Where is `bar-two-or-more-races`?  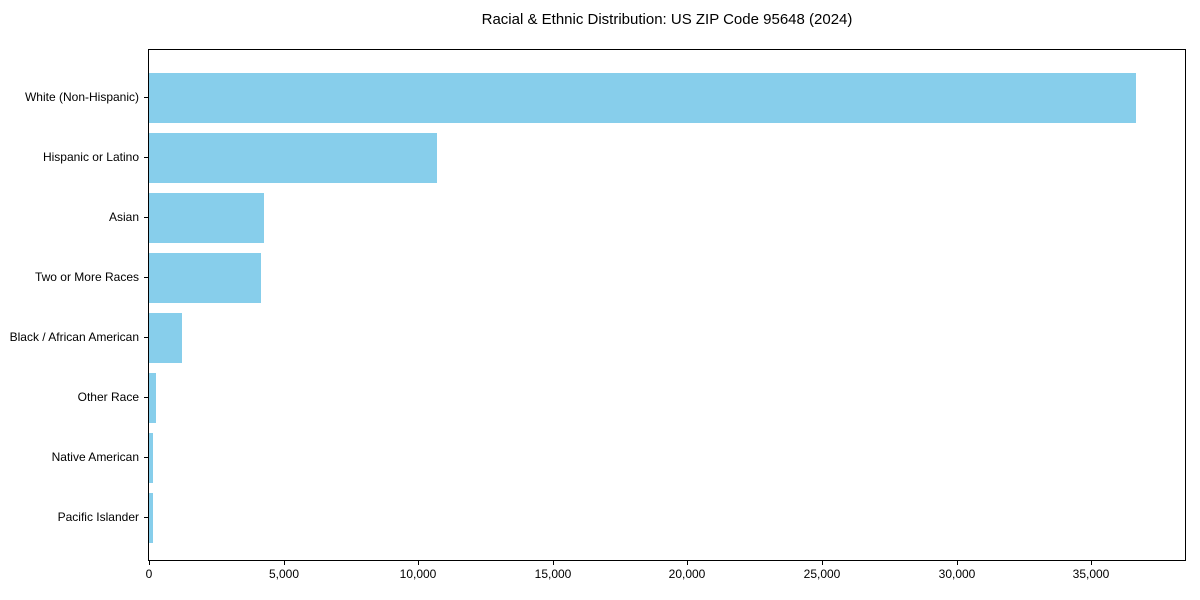 bar-two-or-more-races is located at coordinates (205, 278).